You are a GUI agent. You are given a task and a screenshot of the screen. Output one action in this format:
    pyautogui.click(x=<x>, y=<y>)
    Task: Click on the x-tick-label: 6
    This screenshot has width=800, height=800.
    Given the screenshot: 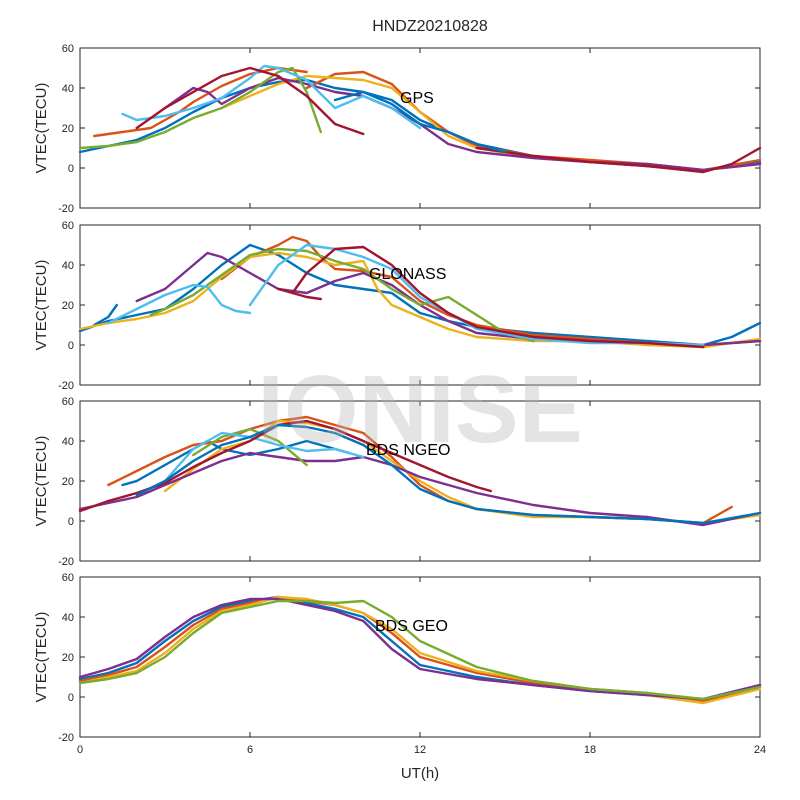 What is the action you would take?
    pyautogui.click(x=250, y=750)
    